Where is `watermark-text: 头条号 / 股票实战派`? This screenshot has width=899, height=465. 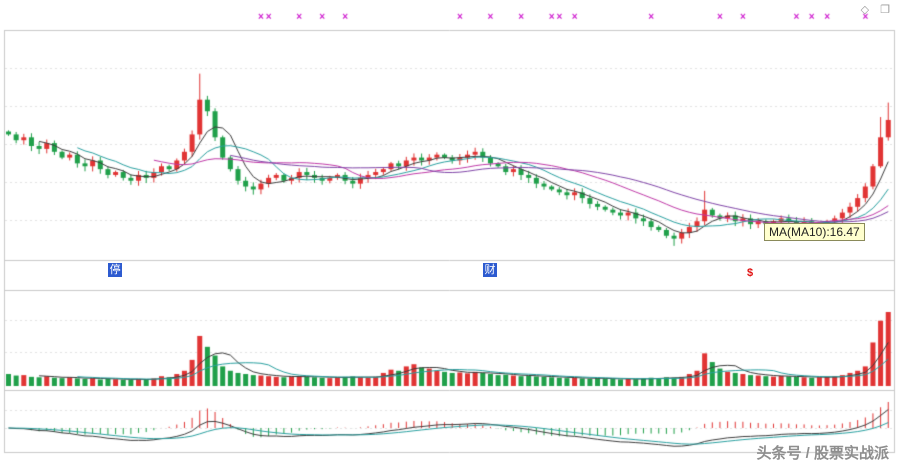
watermark-text: 头条号 / 股票实战派 is located at coordinates (822, 453).